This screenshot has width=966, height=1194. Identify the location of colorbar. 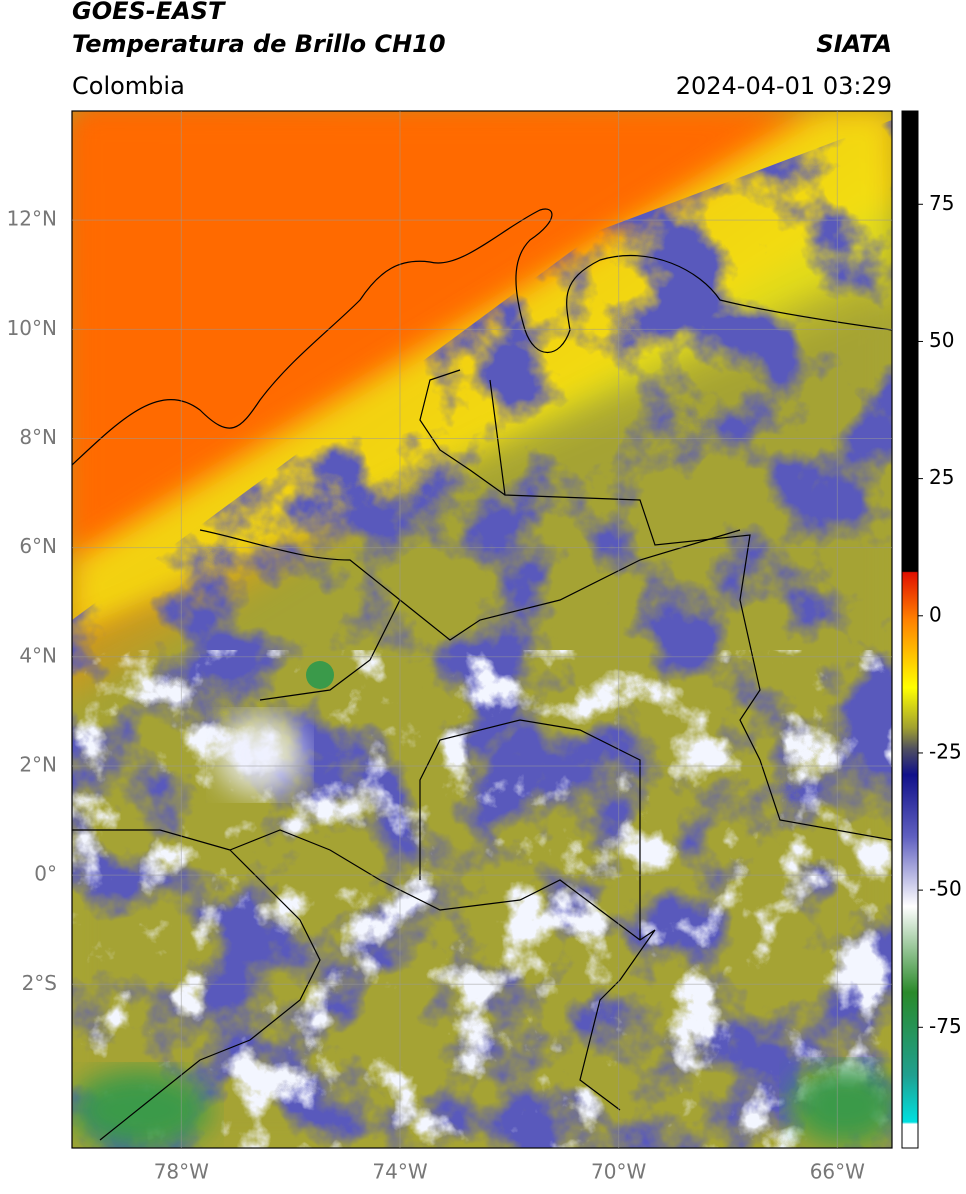
(910, 629).